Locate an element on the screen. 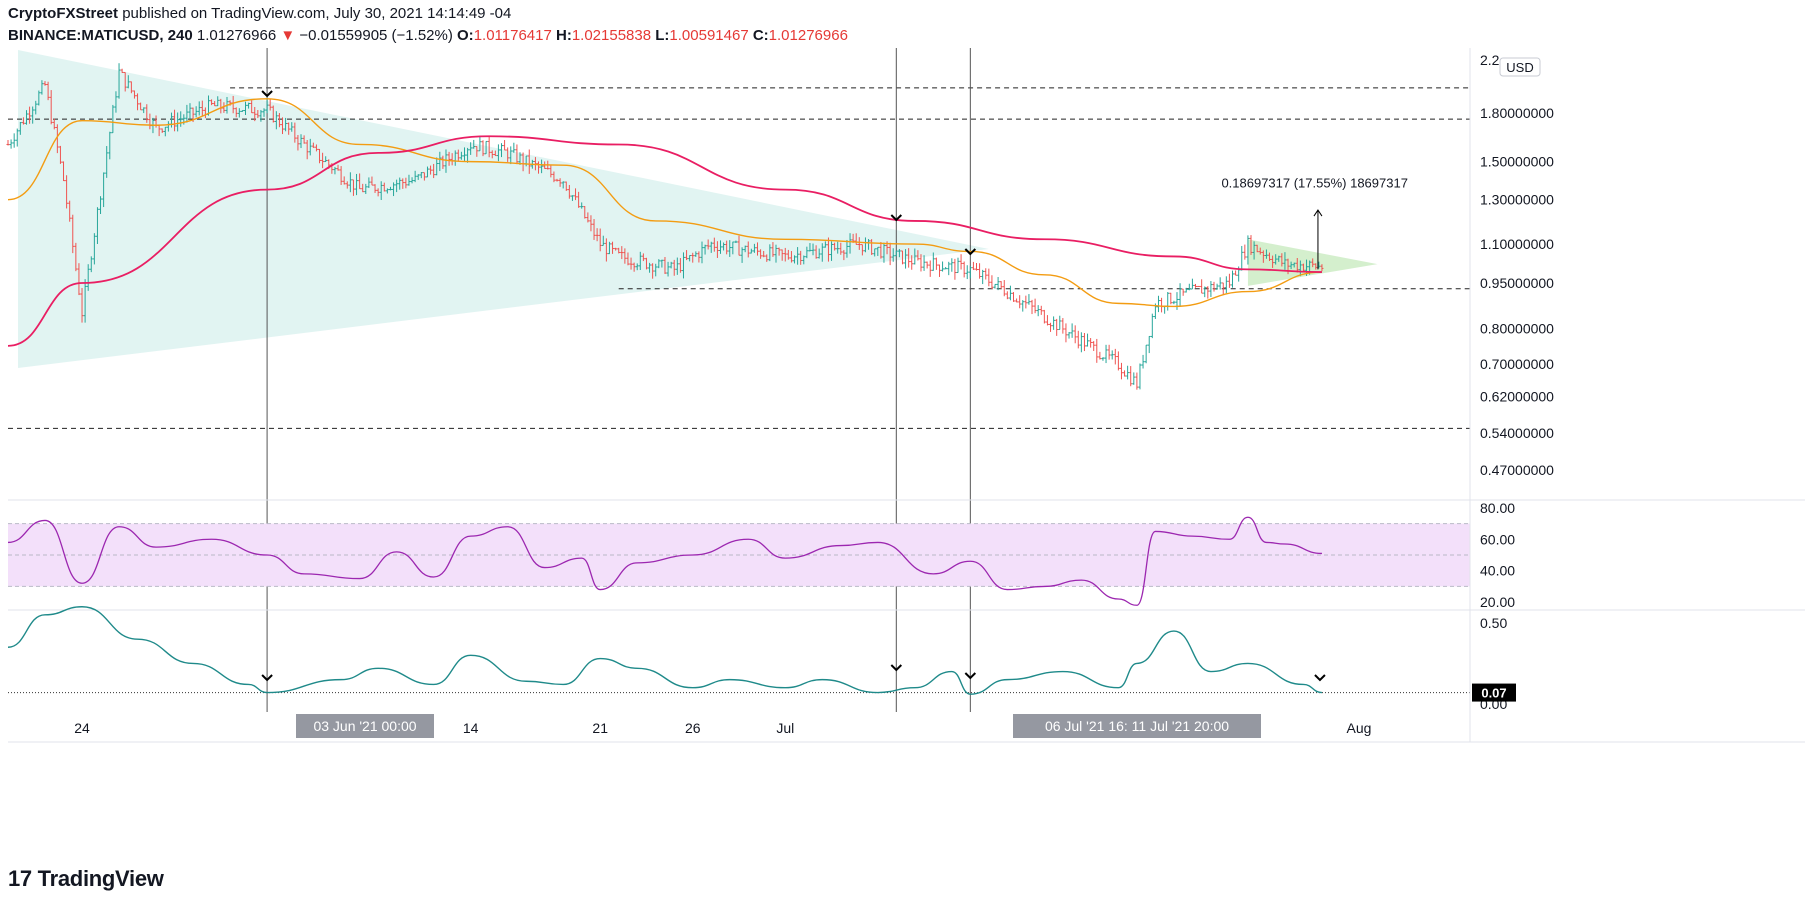 This screenshot has height=902, width=1805. open-label: O: is located at coordinates (465, 35).